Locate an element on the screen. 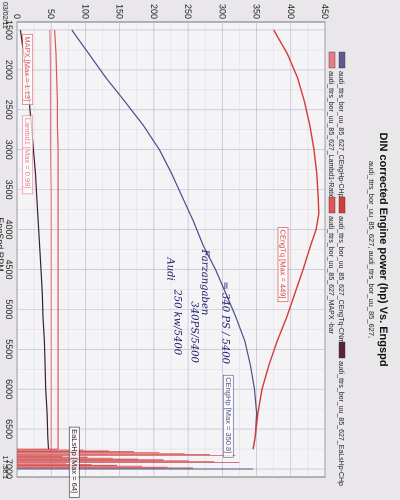 The image size is (400, 500). handwritten-note: = 340 PS / 5400 is located at coordinates (224, 322).